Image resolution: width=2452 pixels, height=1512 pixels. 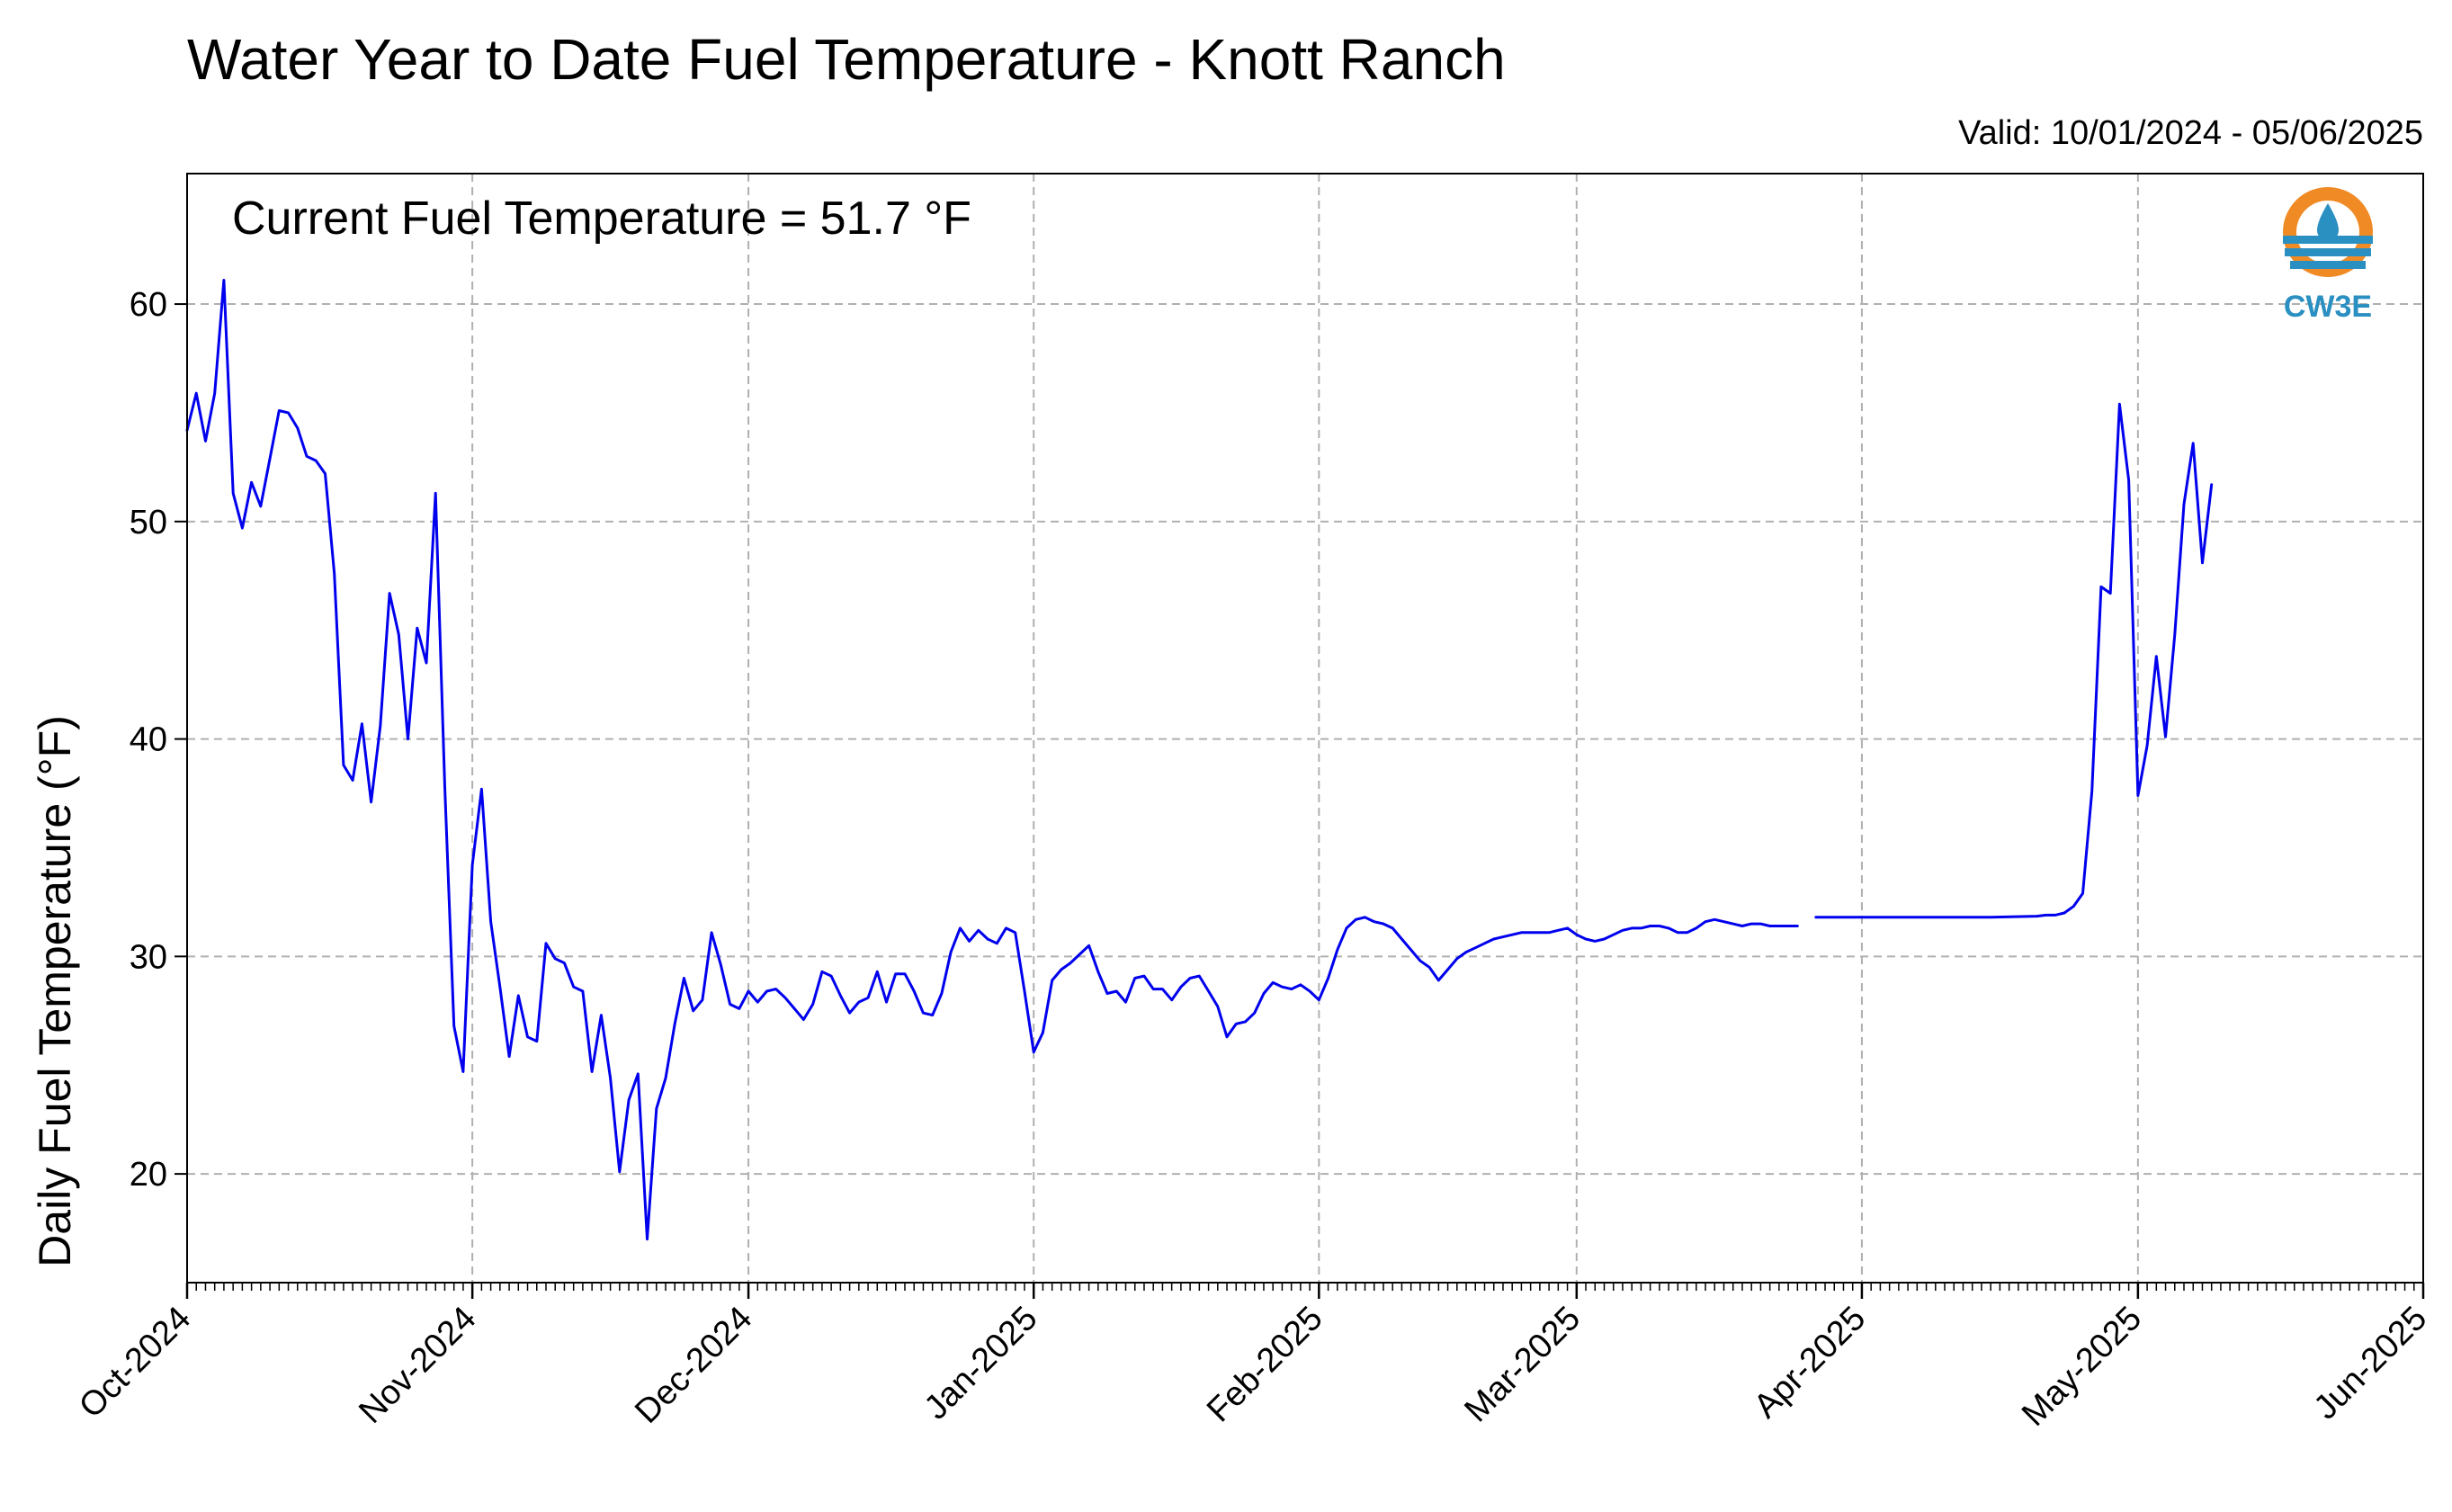 What do you see at coordinates (2014, 660) in the screenshot?
I see `series-line-segment` at bounding box center [2014, 660].